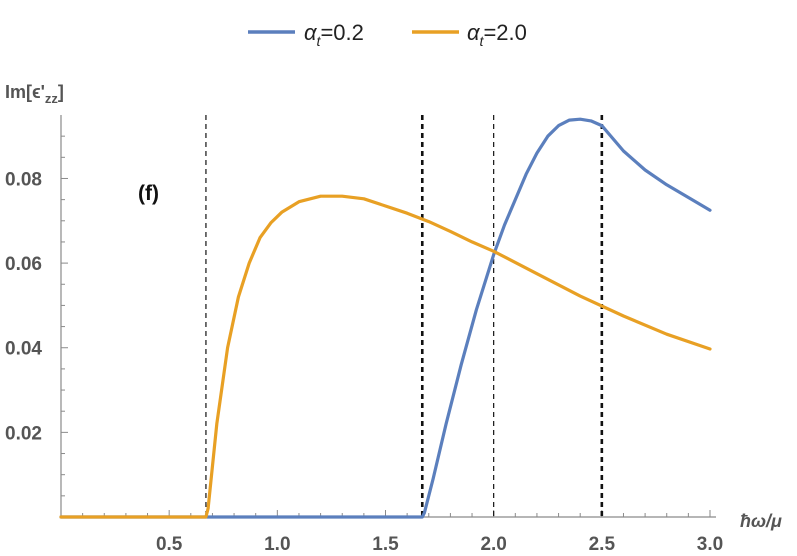 The width and height of the screenshot is (797, 556). I want to click on x-tick-label: 1.5, so click(385, 544).